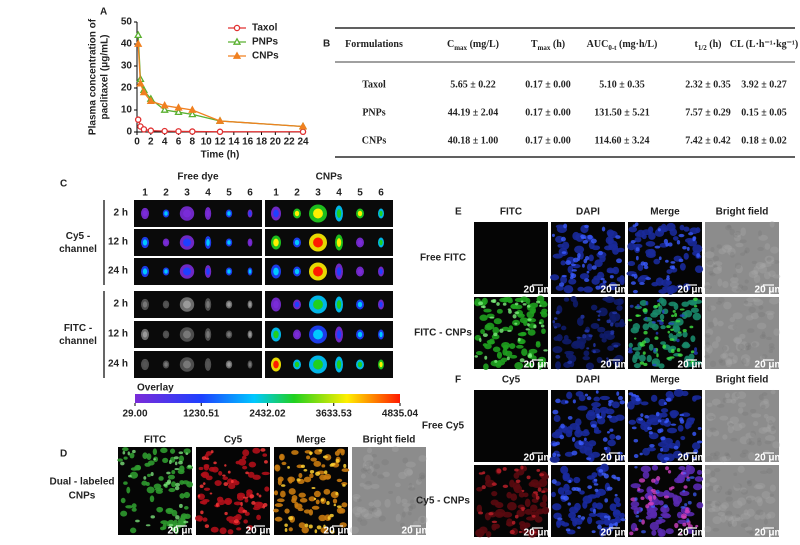 The width and height of the screenshot is (800, 545). What do you see at coordinates (764, 112) in the screenshot?
I see `table-cell: 0.15 ± 0.05` at bounding box center [764, 112].